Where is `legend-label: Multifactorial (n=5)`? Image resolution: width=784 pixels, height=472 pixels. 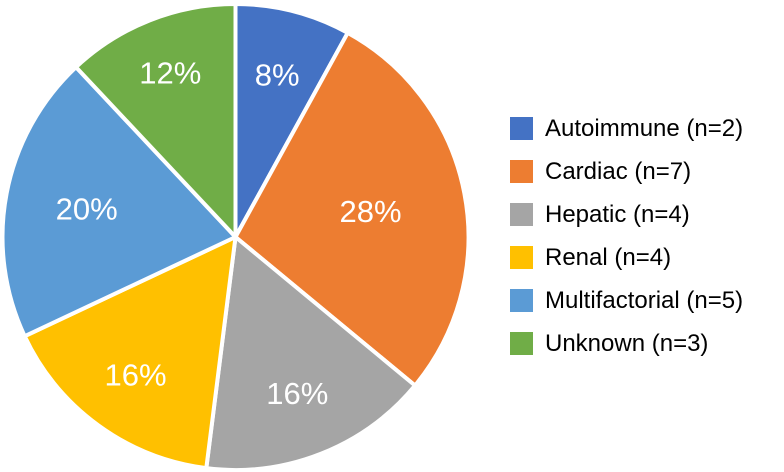 legend-label: Multifactorial (n=5) is located at coordinates (644, 300).